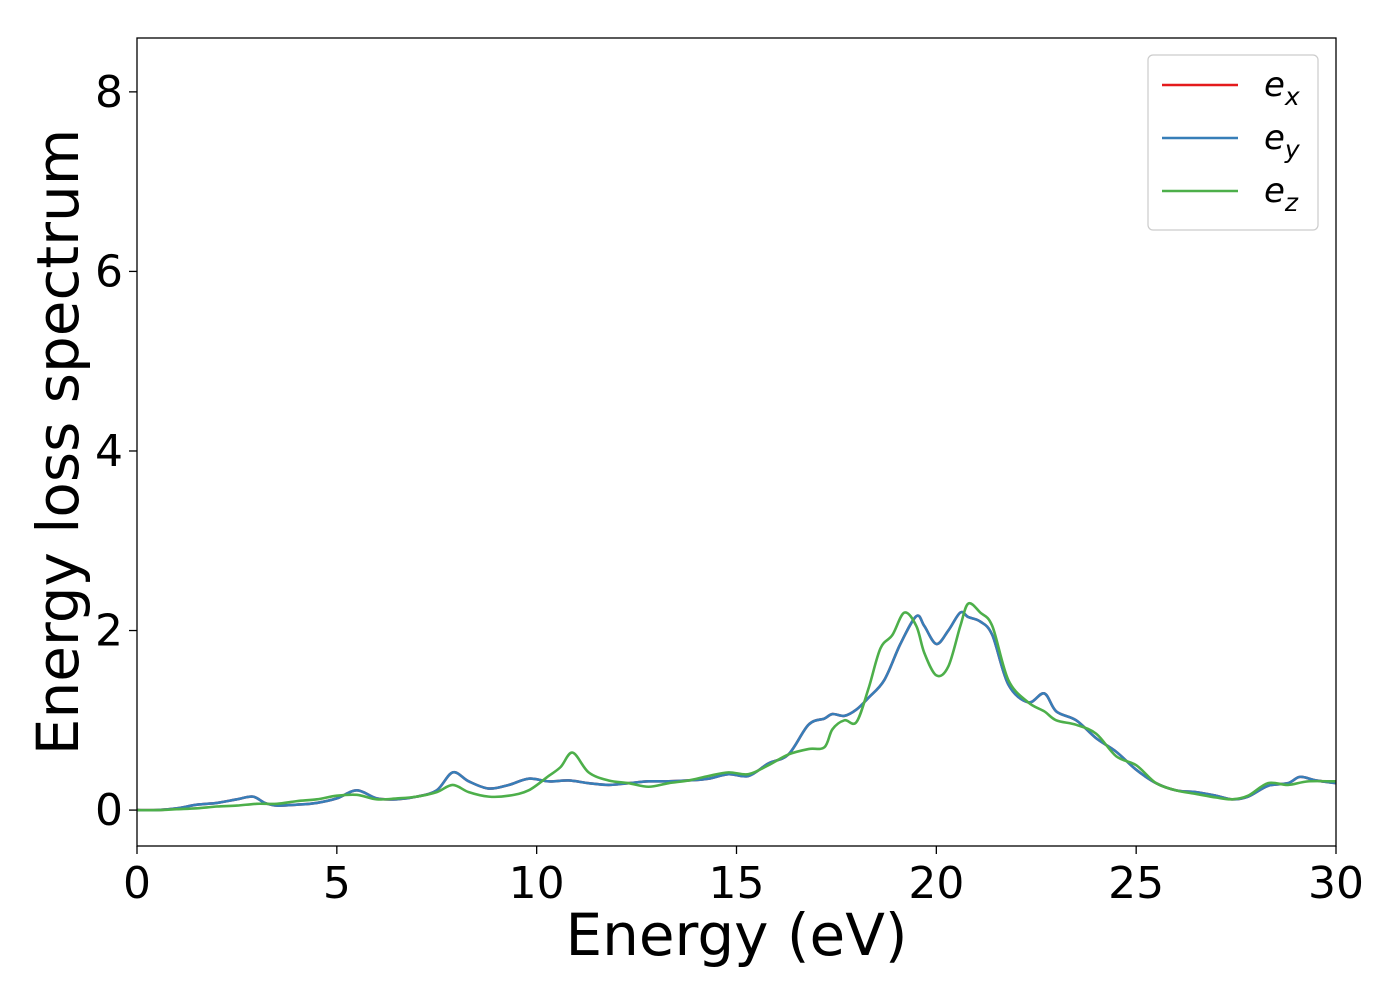 This screenshot has width=1400, height=1000. I want to click on x-tick-label: 30, so click(1336, 883).